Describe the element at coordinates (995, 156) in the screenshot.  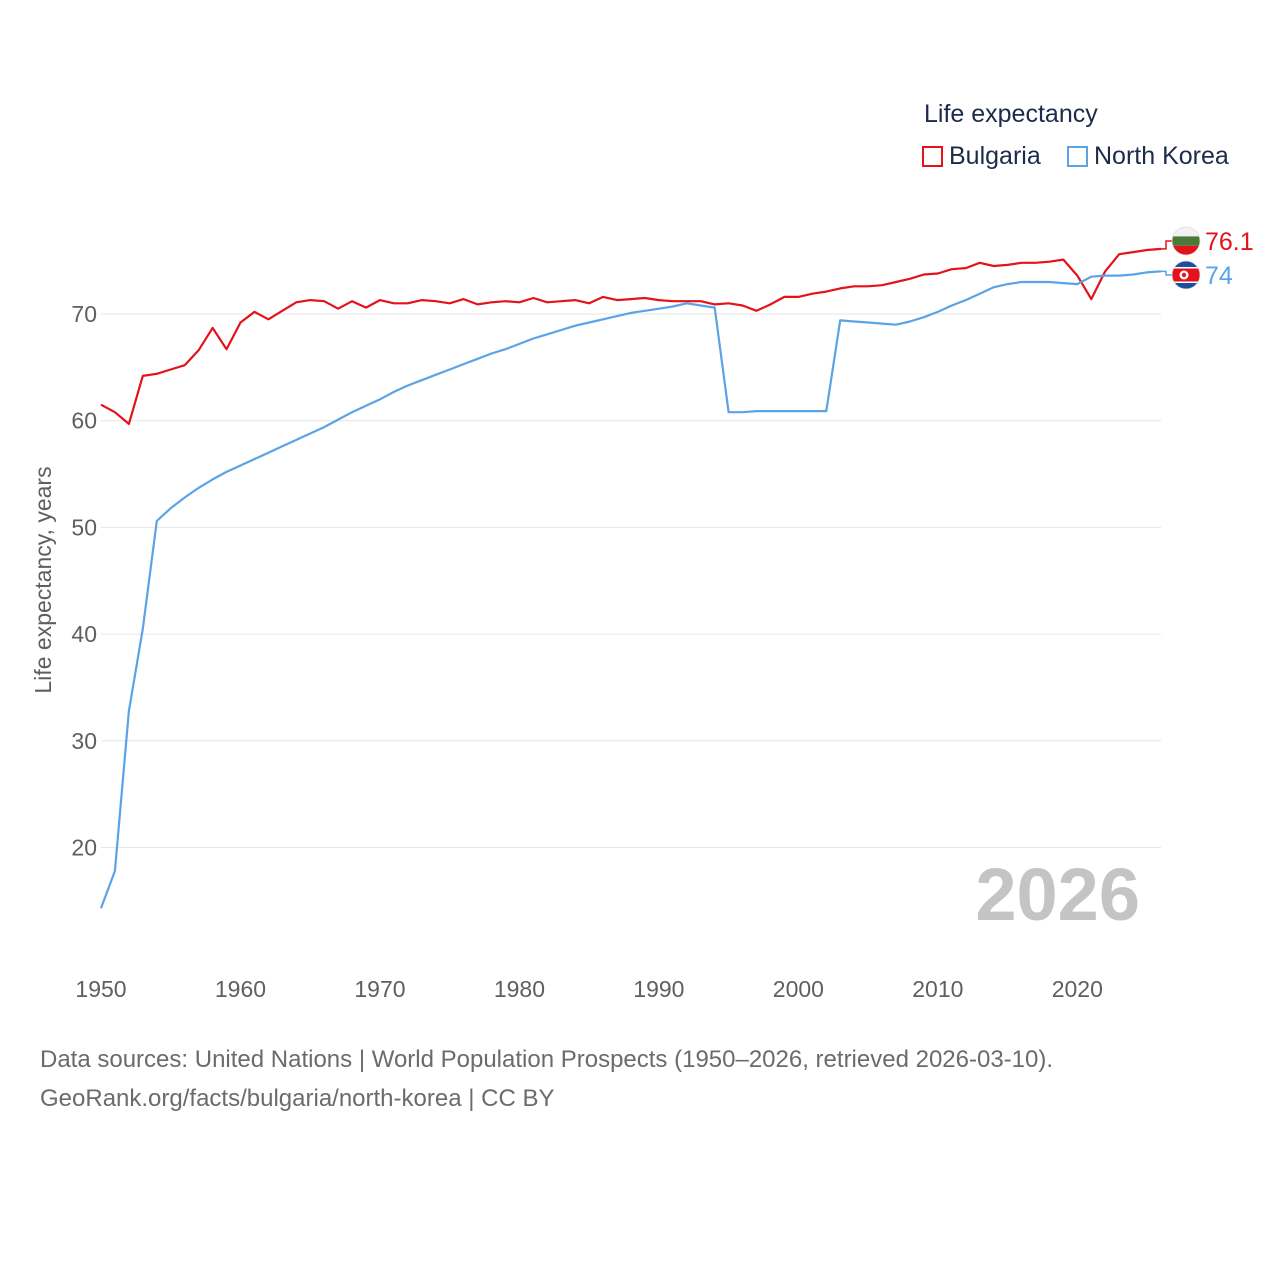
I see `legend-label-bulgaria: Bulgaria` at that location.